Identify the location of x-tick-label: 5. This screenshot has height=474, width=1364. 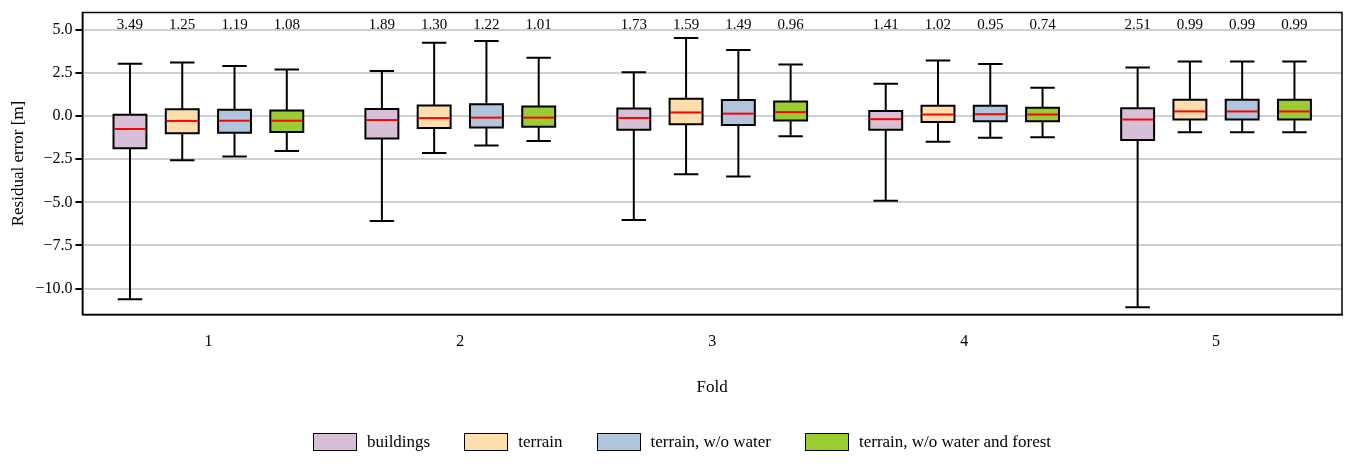
(1216, 341).